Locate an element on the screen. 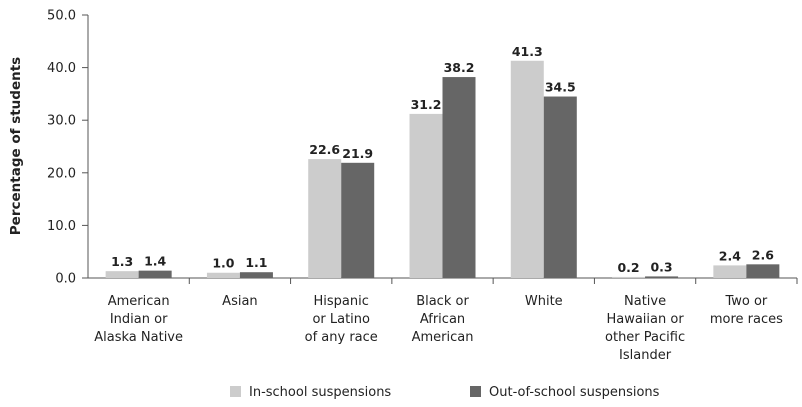  y-tick-label: 20.0 is located at coordinates (61, 173).